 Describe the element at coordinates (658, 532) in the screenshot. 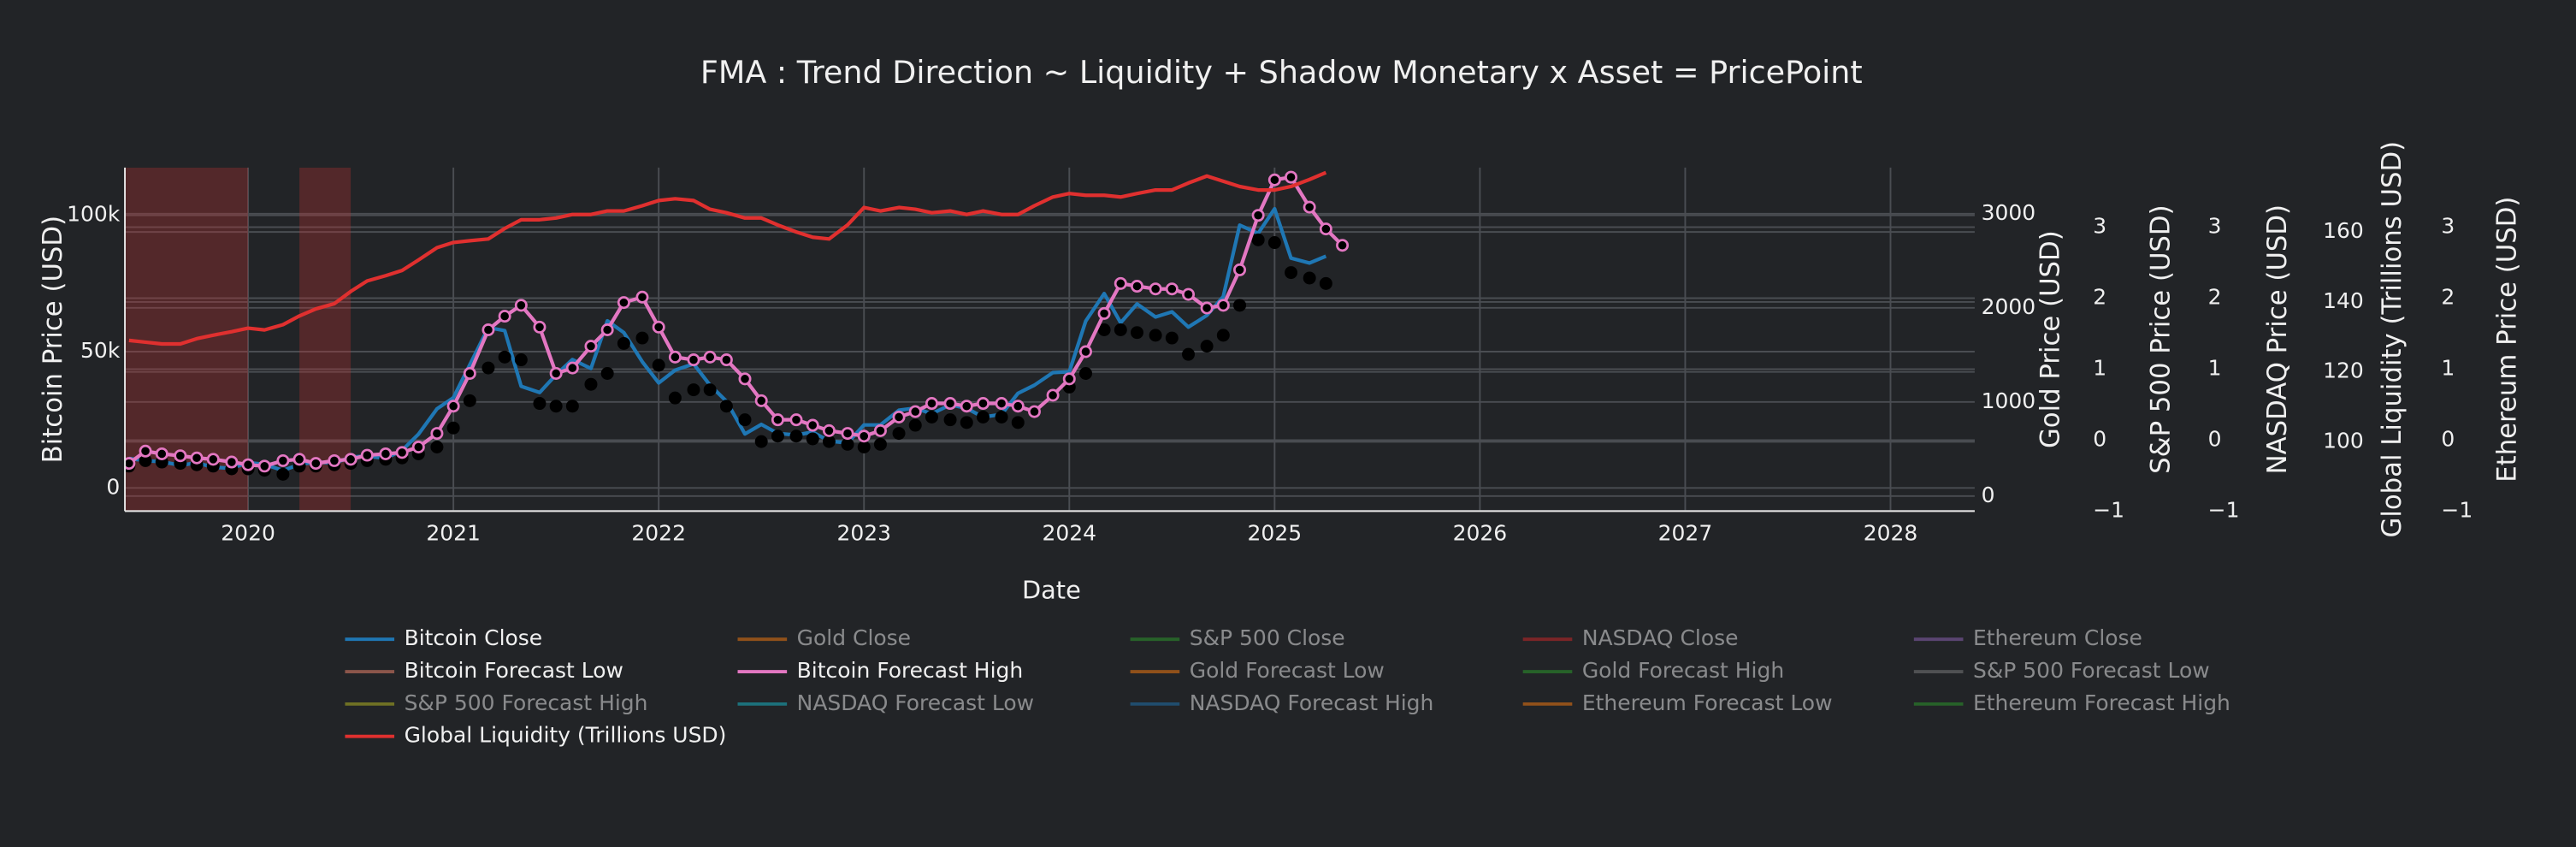

I see `x-tick-label: 2022` at that location.